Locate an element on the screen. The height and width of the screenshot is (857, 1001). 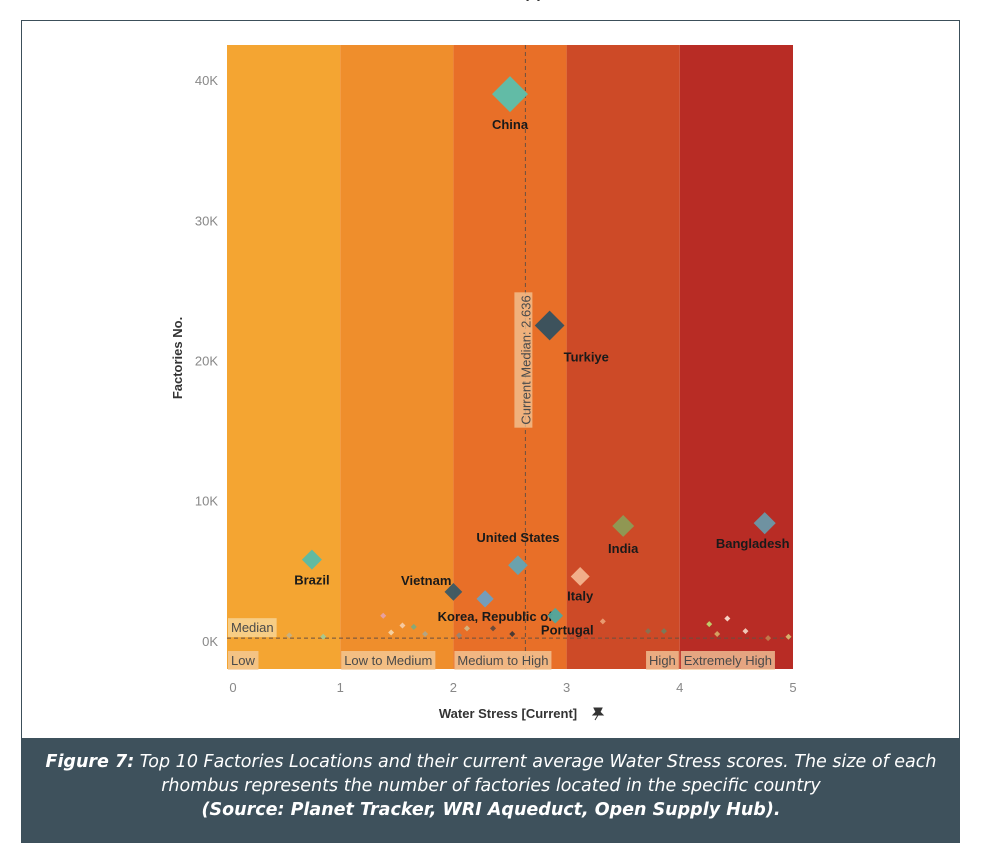
band-label-high: High is located at coordinates (662, 660).